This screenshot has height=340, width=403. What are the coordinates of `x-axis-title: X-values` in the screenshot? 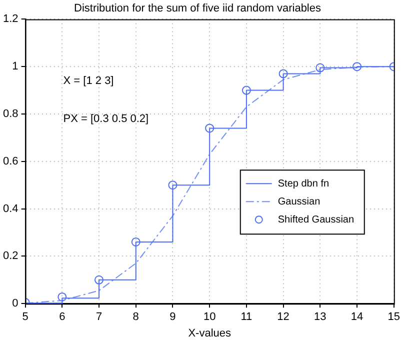 It's located at (210, 333).